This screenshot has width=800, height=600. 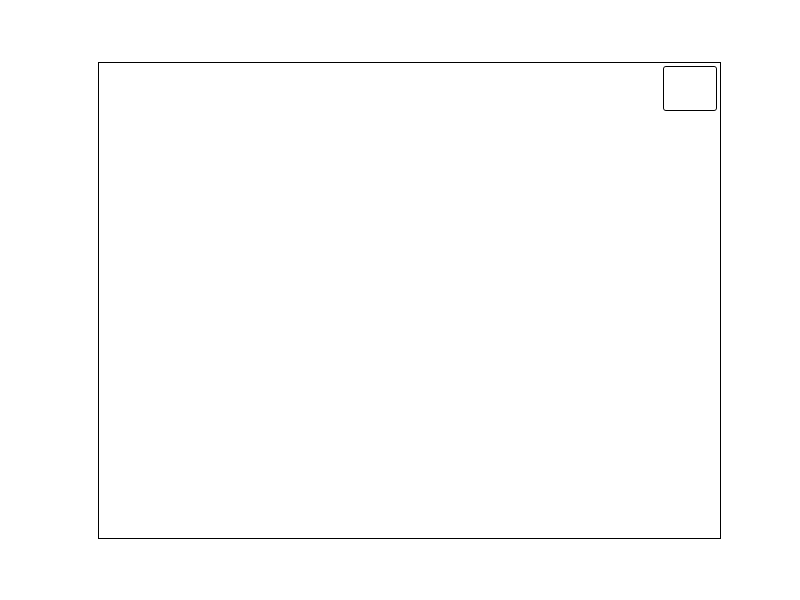 I want to click on legend, so click(x=690, y=88).